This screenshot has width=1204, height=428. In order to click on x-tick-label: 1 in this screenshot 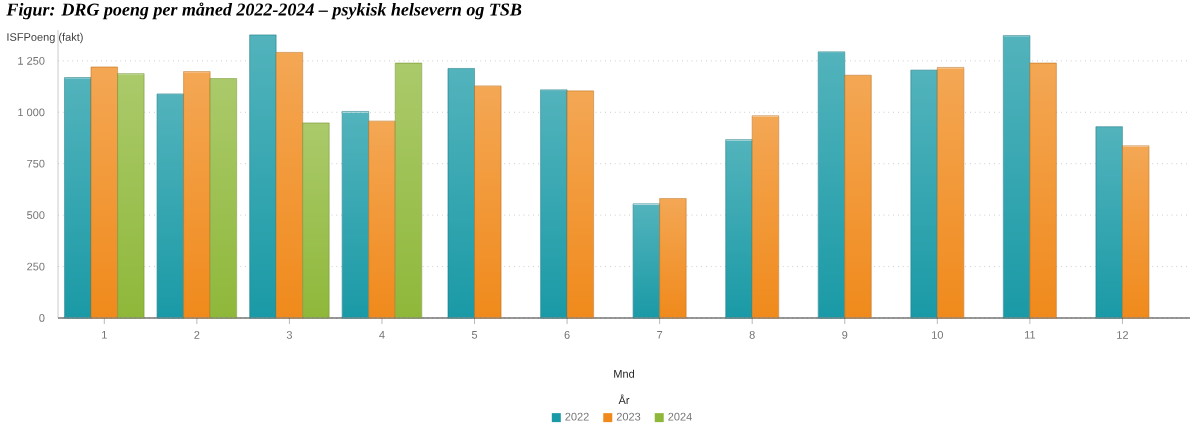, I will do `click(104, 335)`.